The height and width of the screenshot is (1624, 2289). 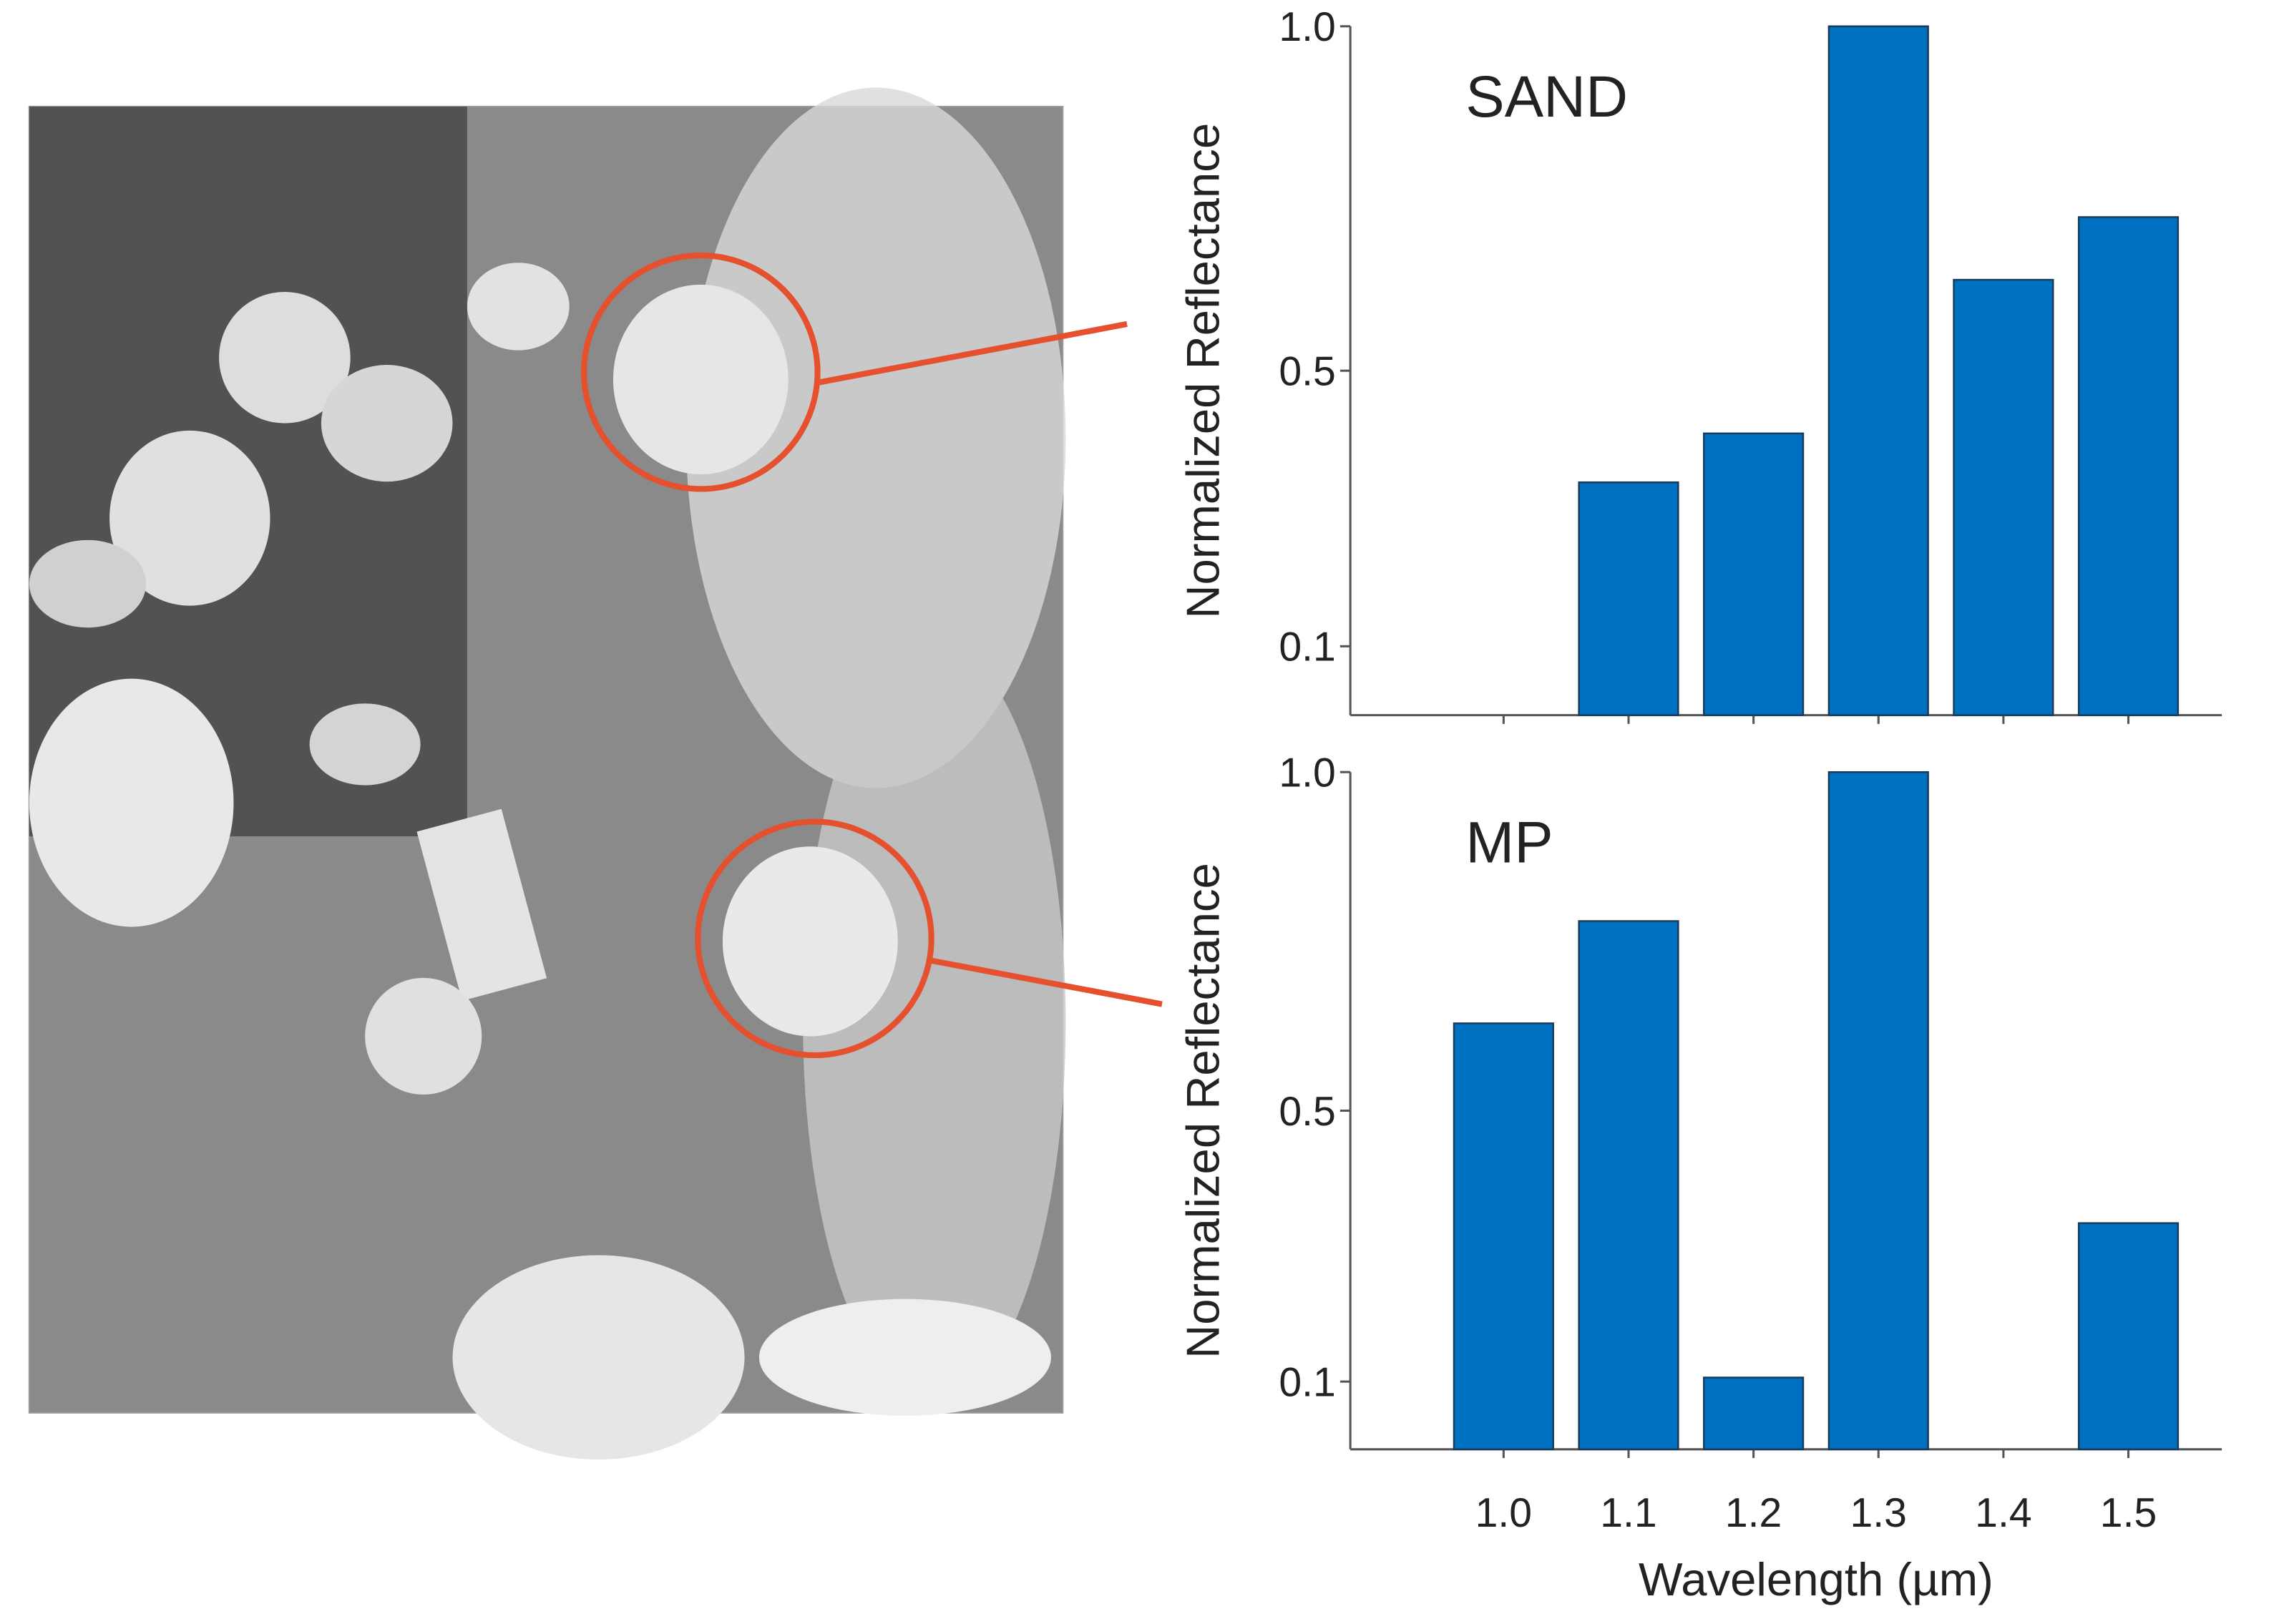 What do you see at coordinates (2128, 1513) in the screenshot?
I see `x-tick-label: 1.5` at bounding box center [2128, 1513].